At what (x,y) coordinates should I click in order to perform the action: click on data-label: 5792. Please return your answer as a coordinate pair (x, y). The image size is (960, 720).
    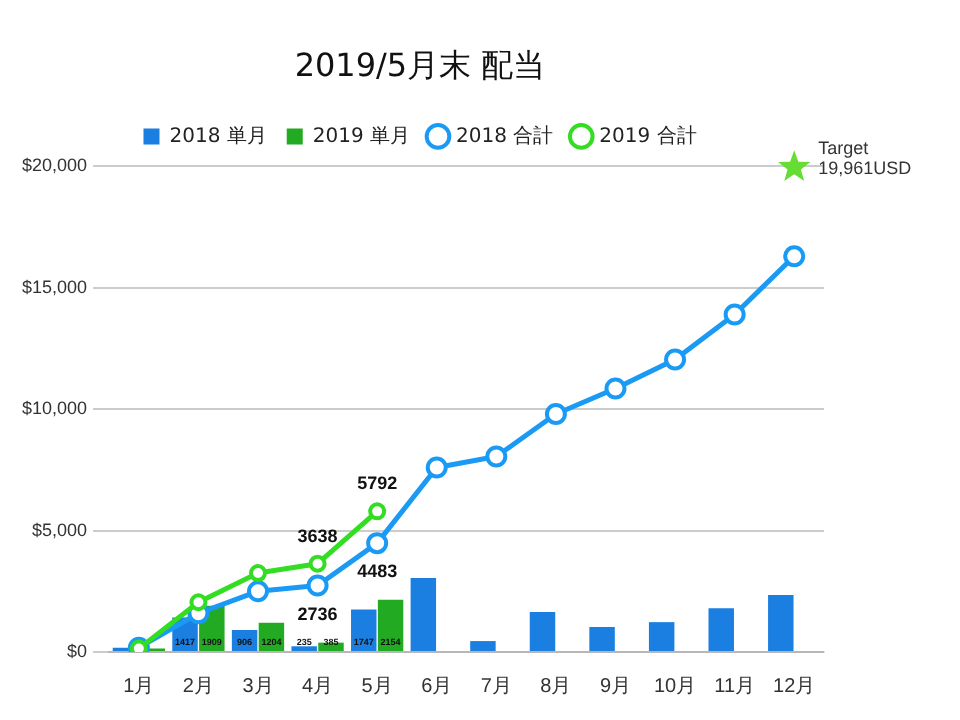
    Looking at the image, I should click on (377, 483).